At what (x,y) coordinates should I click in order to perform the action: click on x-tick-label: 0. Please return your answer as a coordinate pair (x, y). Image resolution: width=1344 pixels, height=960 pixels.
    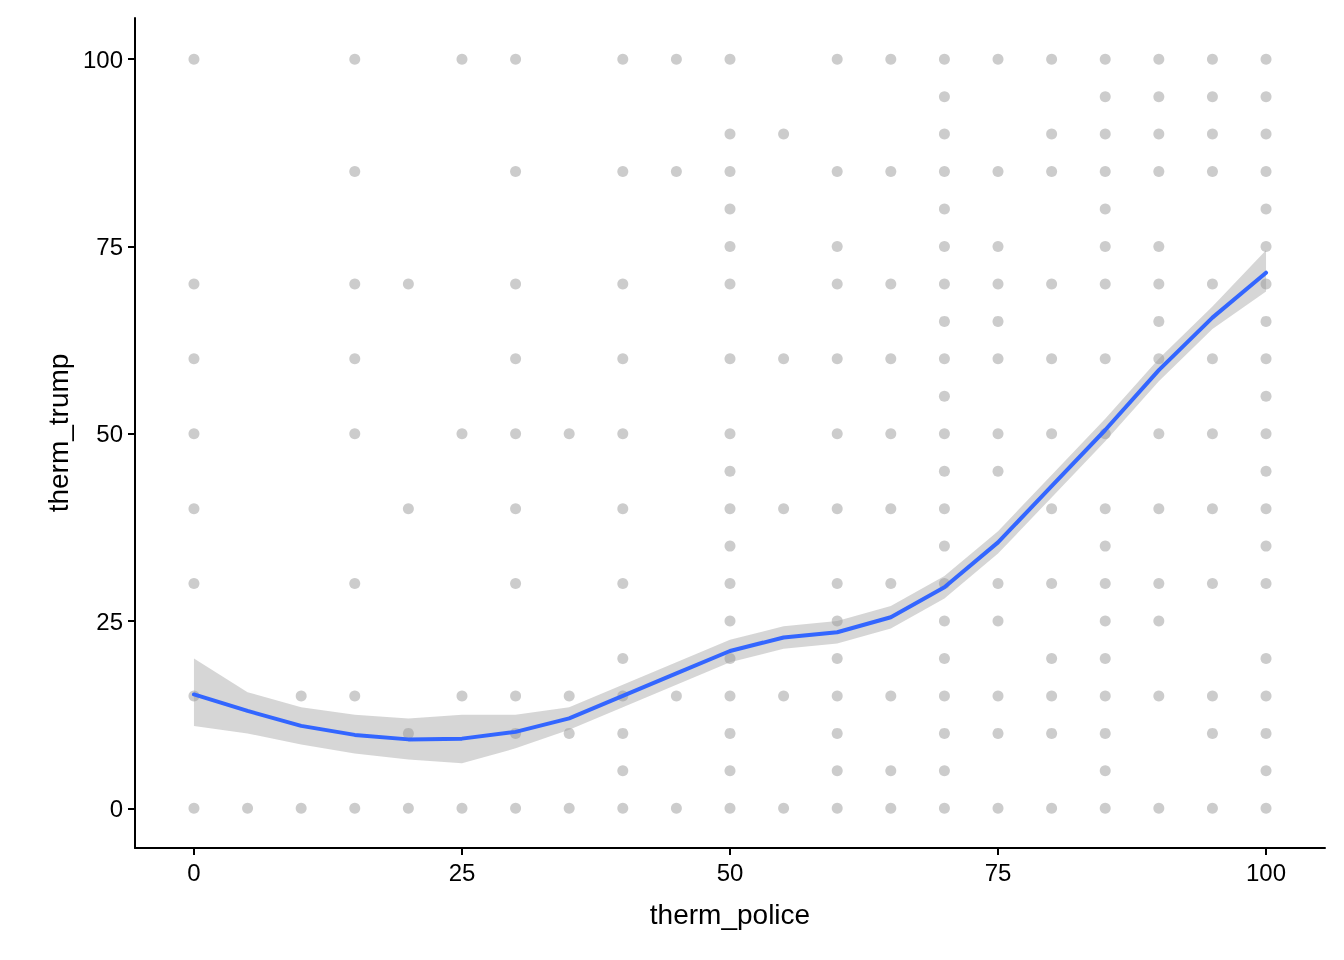
    Looking at the image, I should click on (194, 872).